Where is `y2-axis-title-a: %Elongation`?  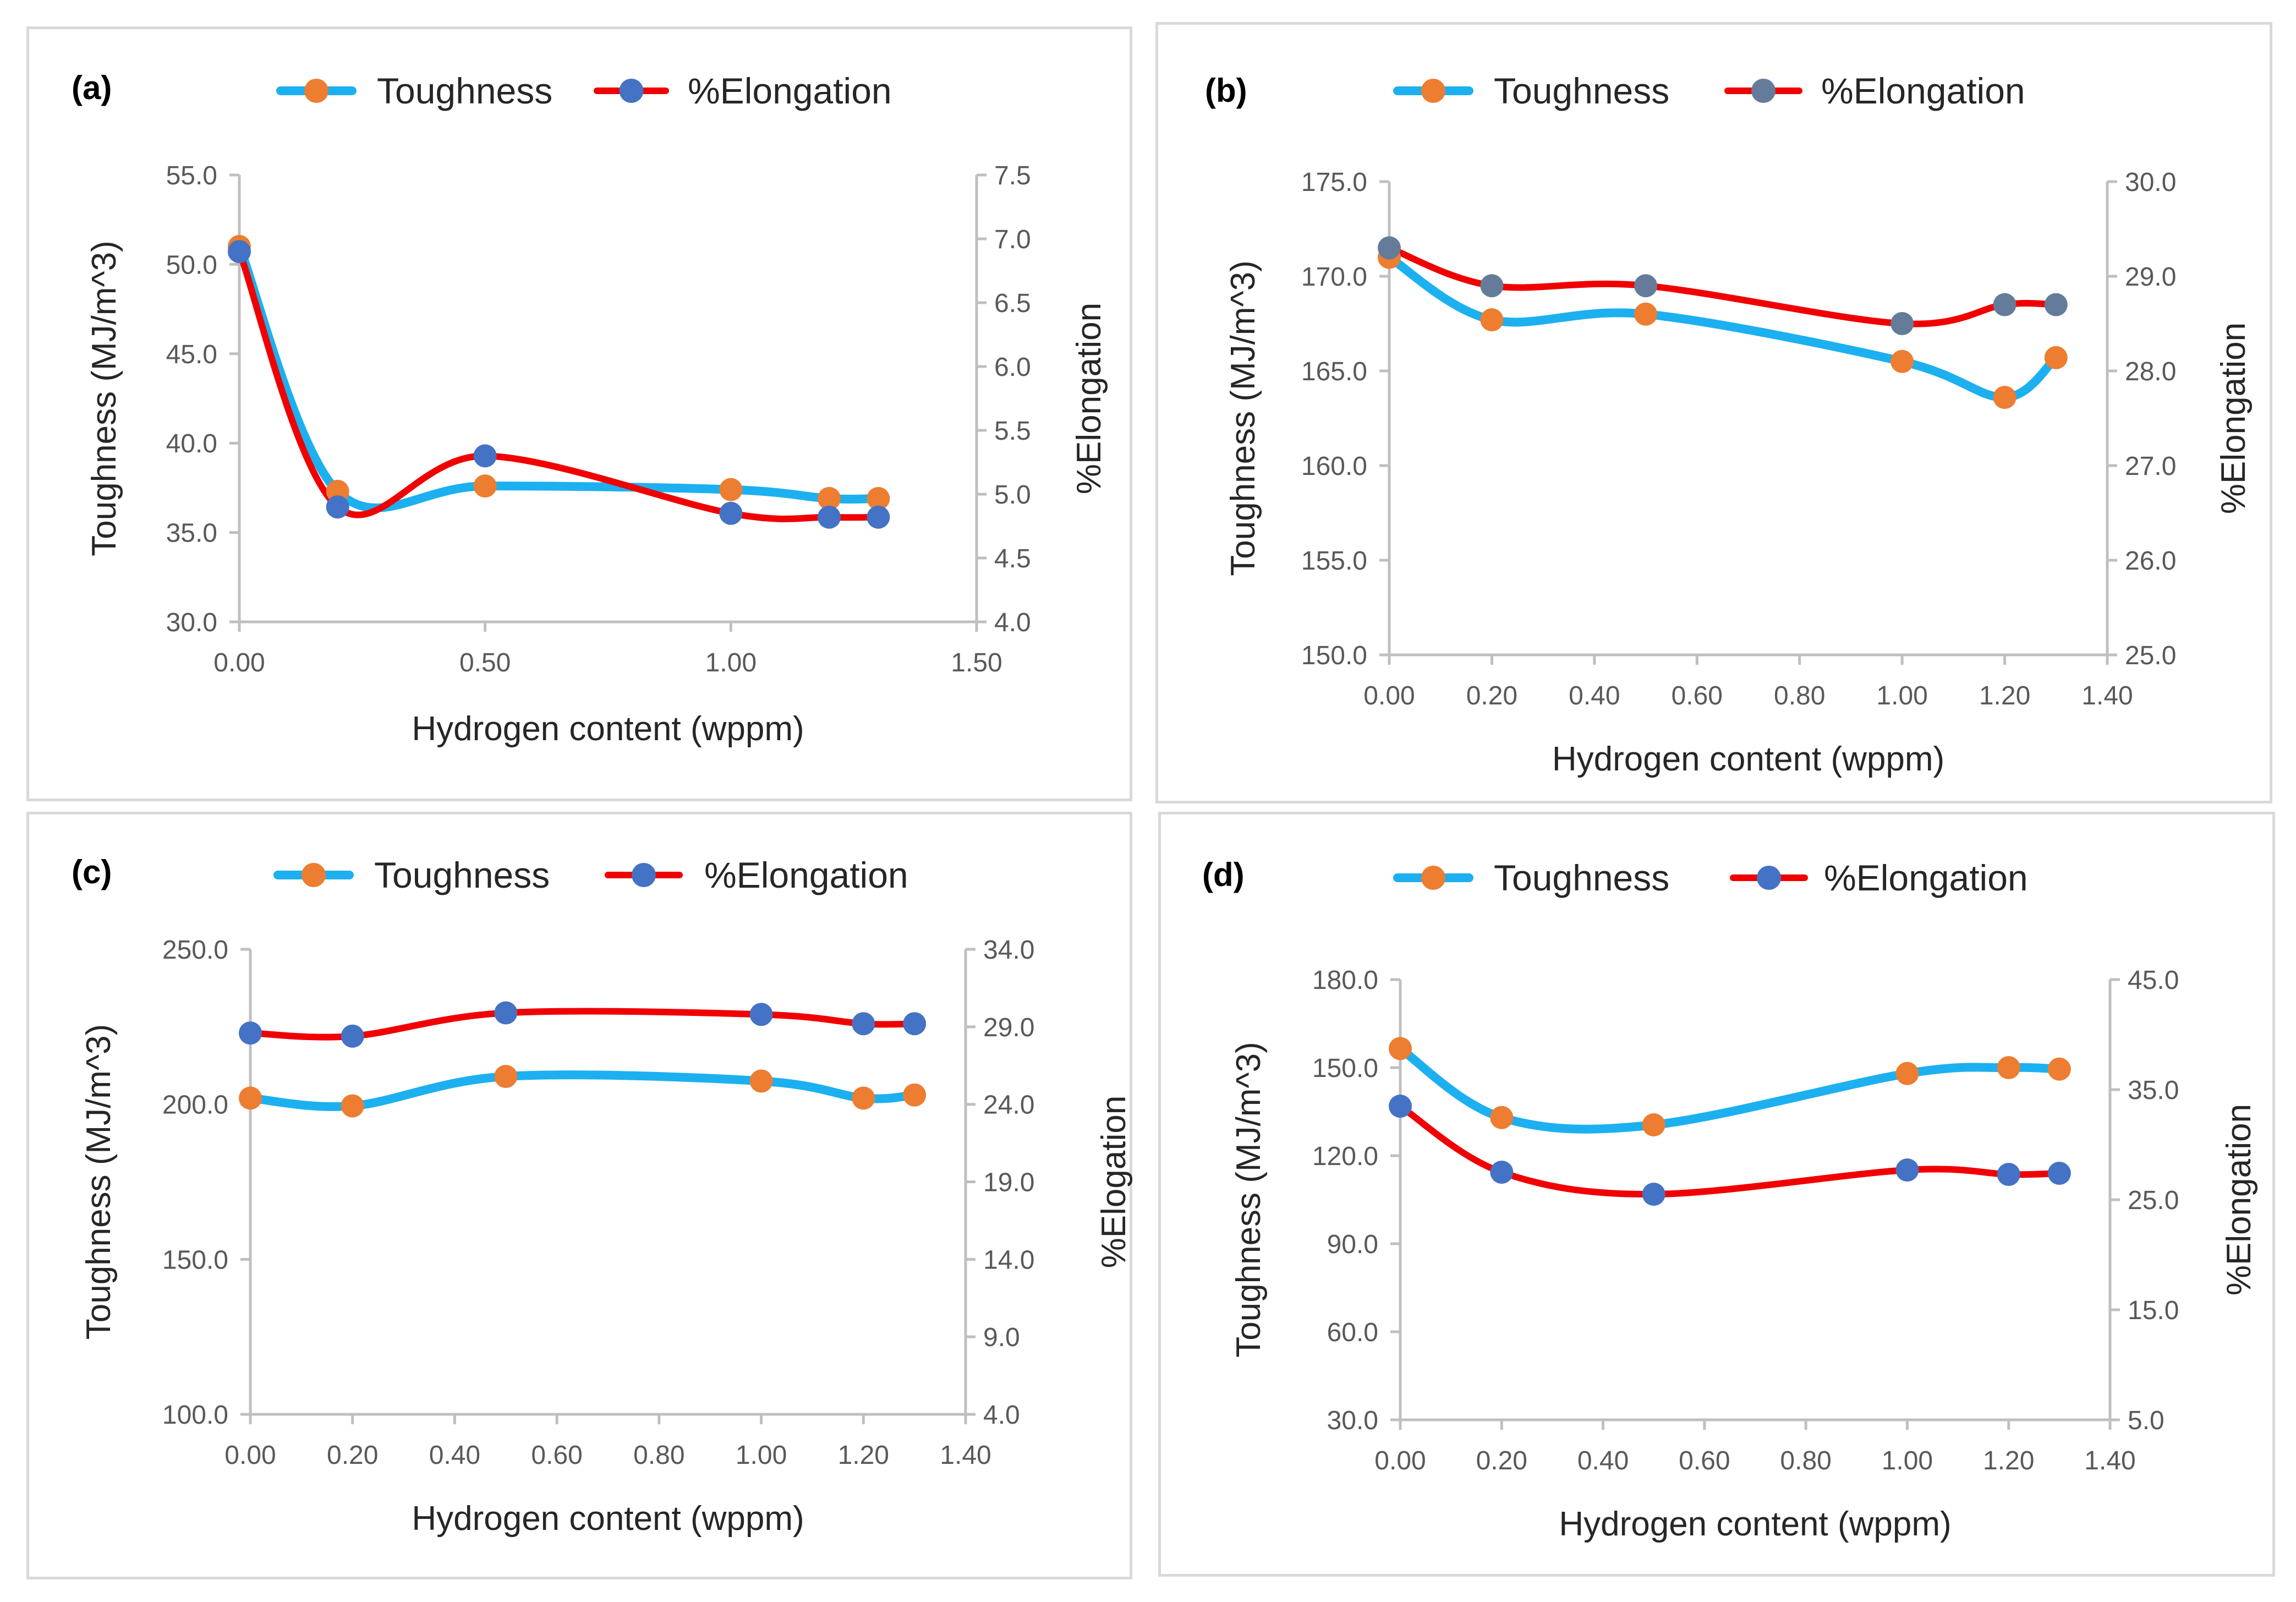
y2-axis-title-a: %Elongation is located at coordinates (1089, 399).